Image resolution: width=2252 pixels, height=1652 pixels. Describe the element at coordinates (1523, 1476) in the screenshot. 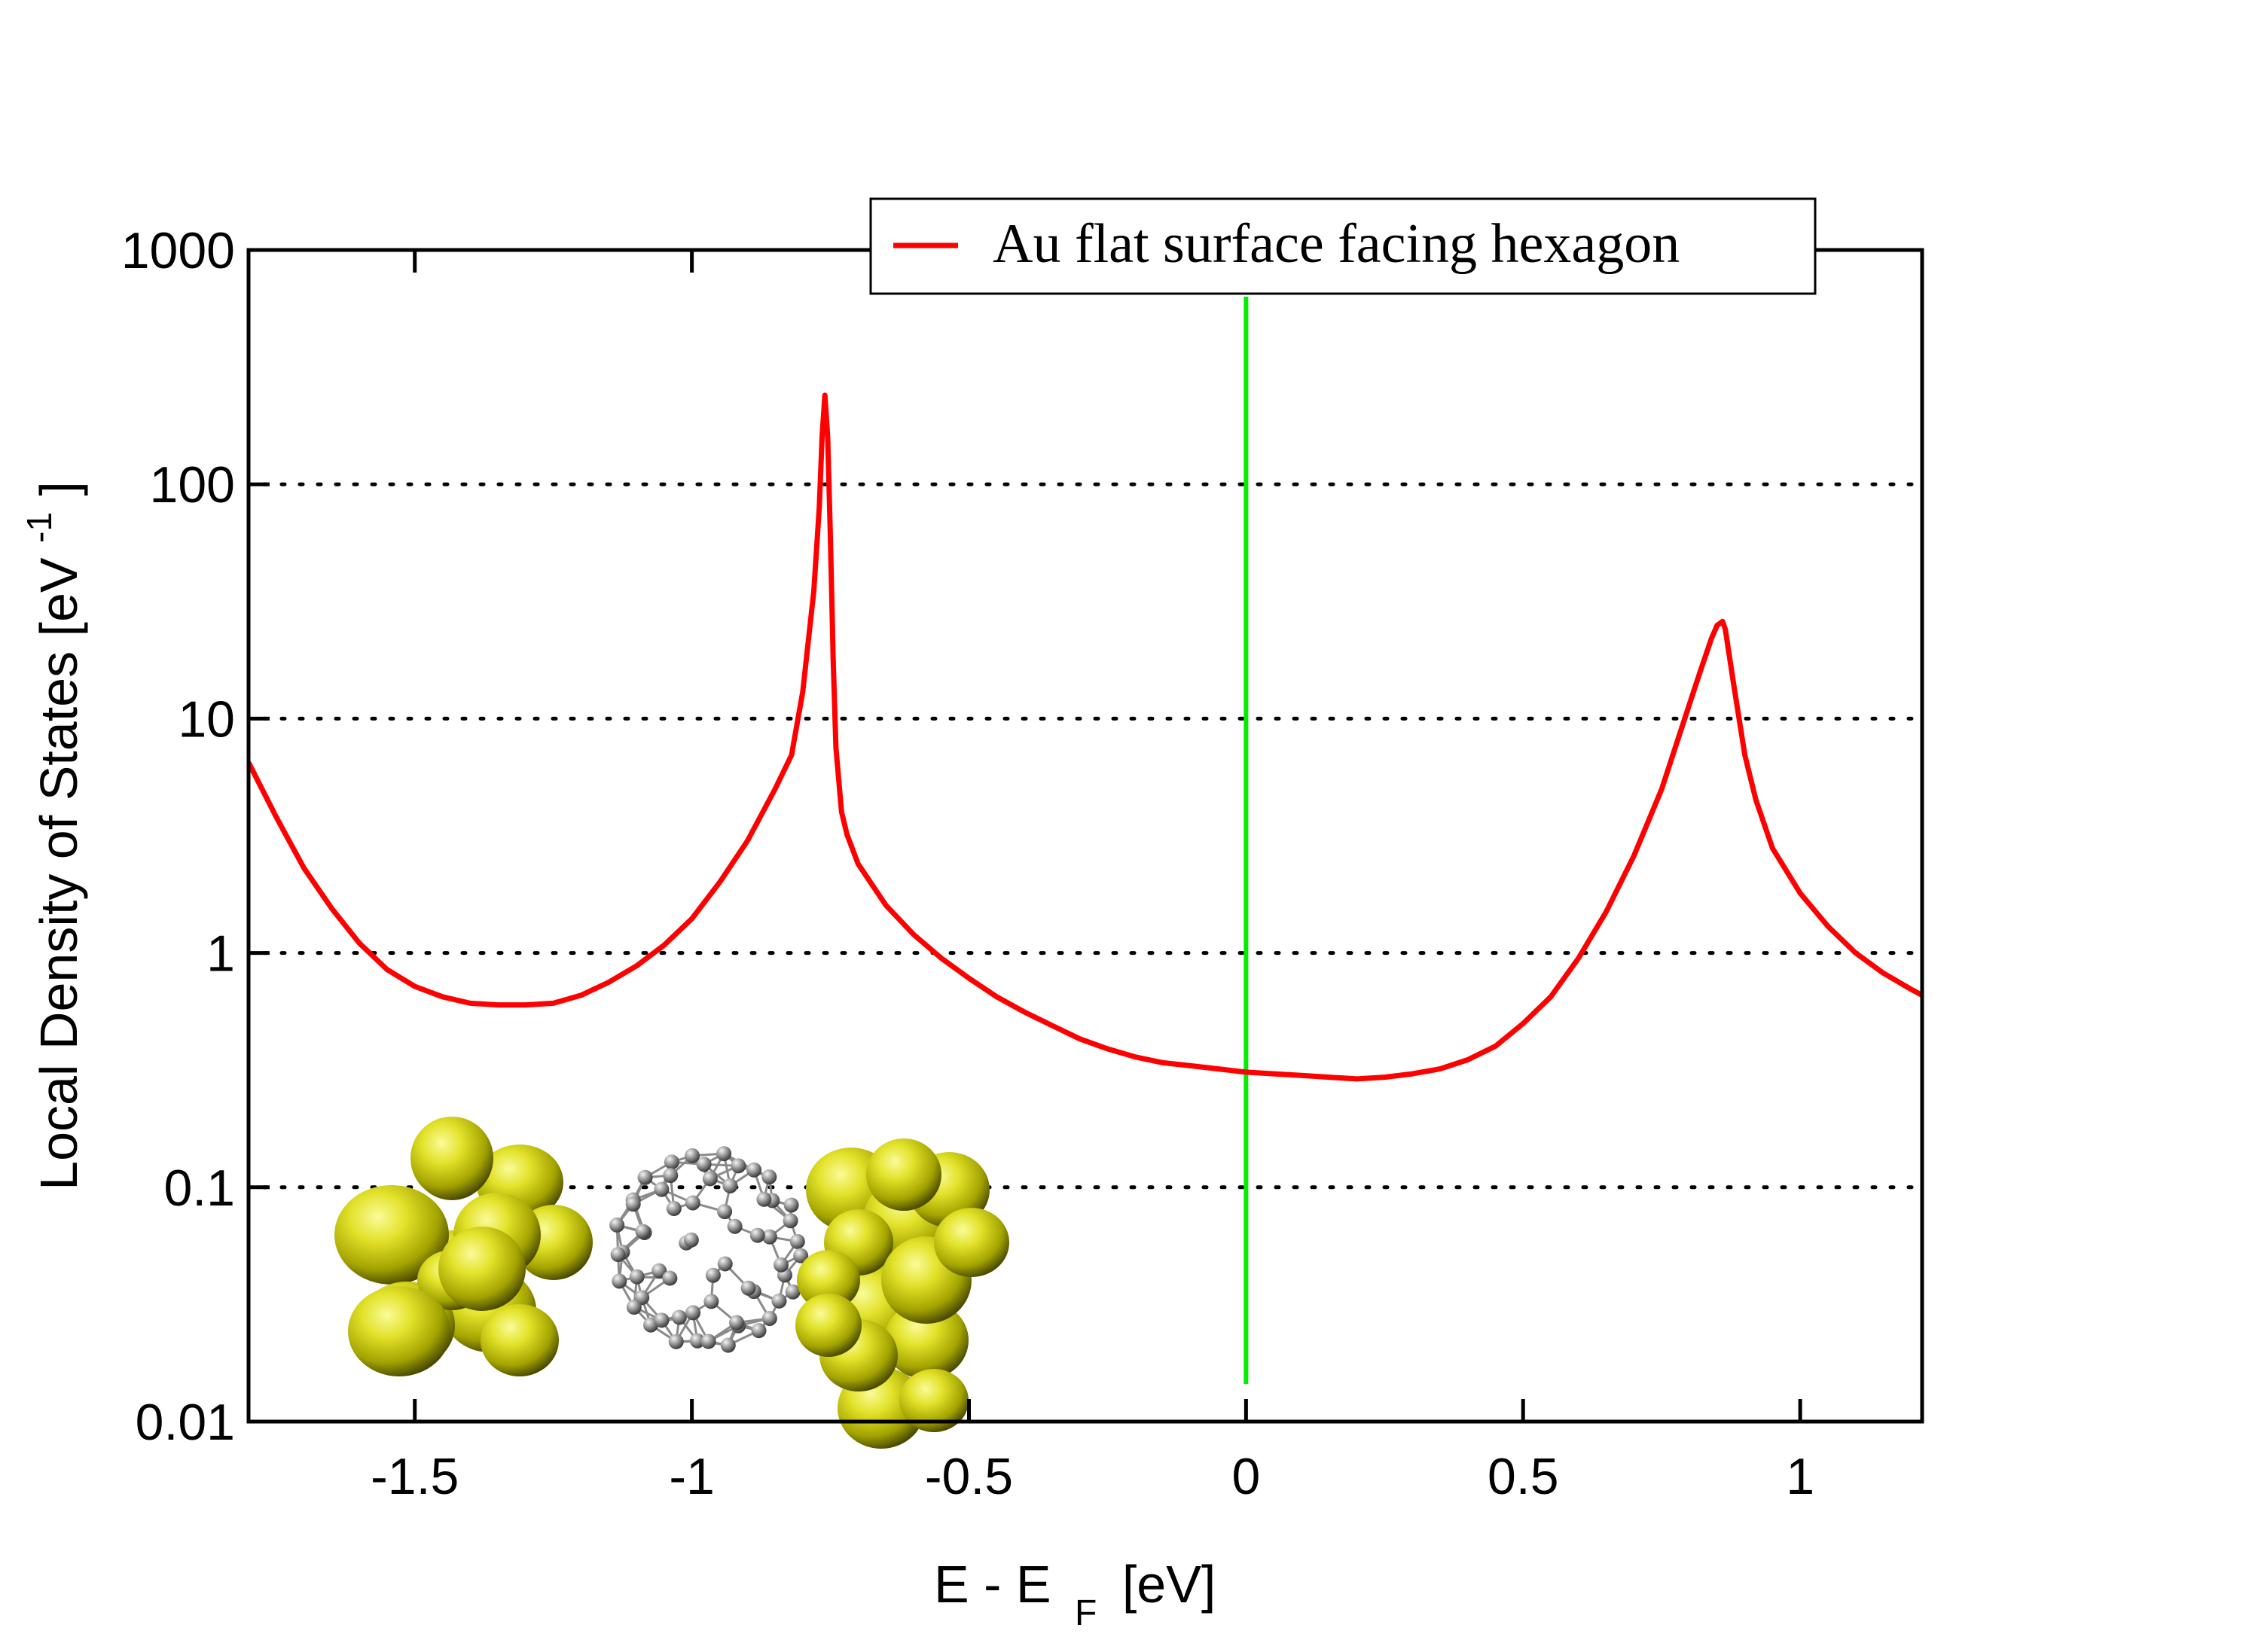

I see `x-tick-label: 0.5` at that location.